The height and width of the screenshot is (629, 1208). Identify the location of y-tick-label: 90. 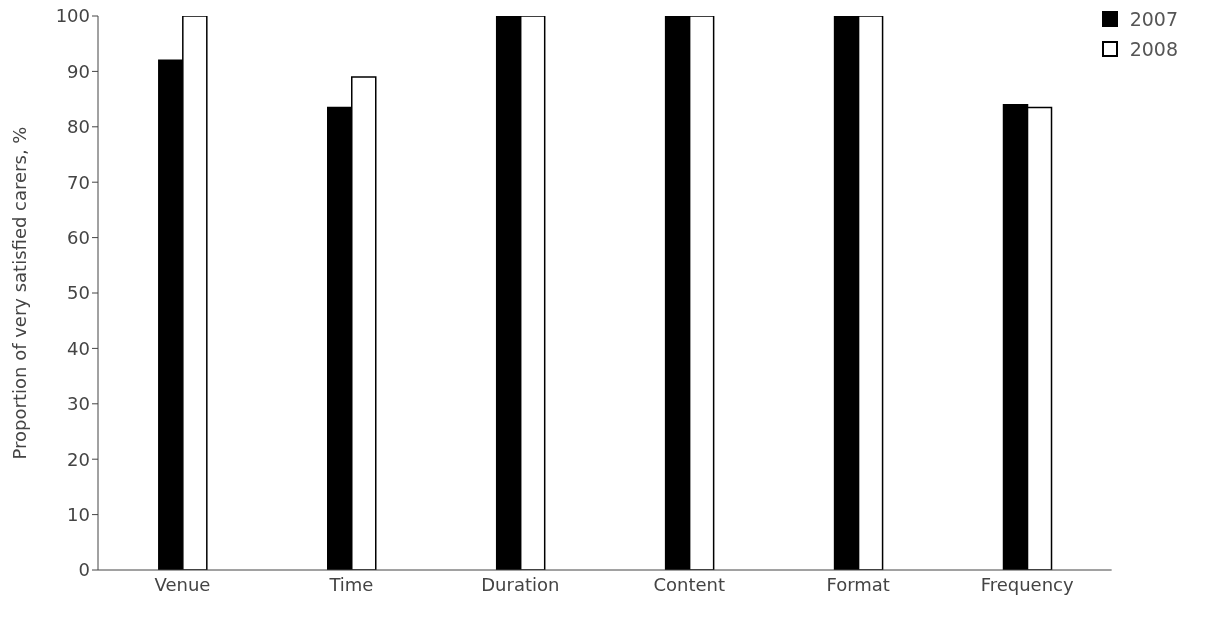
(78, 71).